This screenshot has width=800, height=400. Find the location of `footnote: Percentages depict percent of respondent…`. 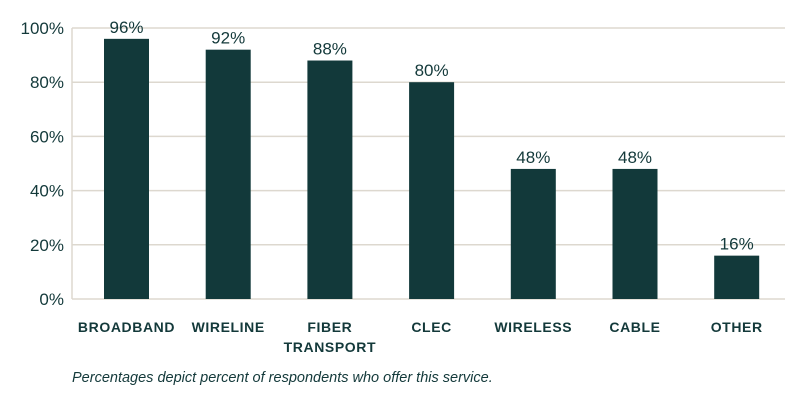

footnote: Percentages depict percent of respondent… is located at coordinates (282, 378).